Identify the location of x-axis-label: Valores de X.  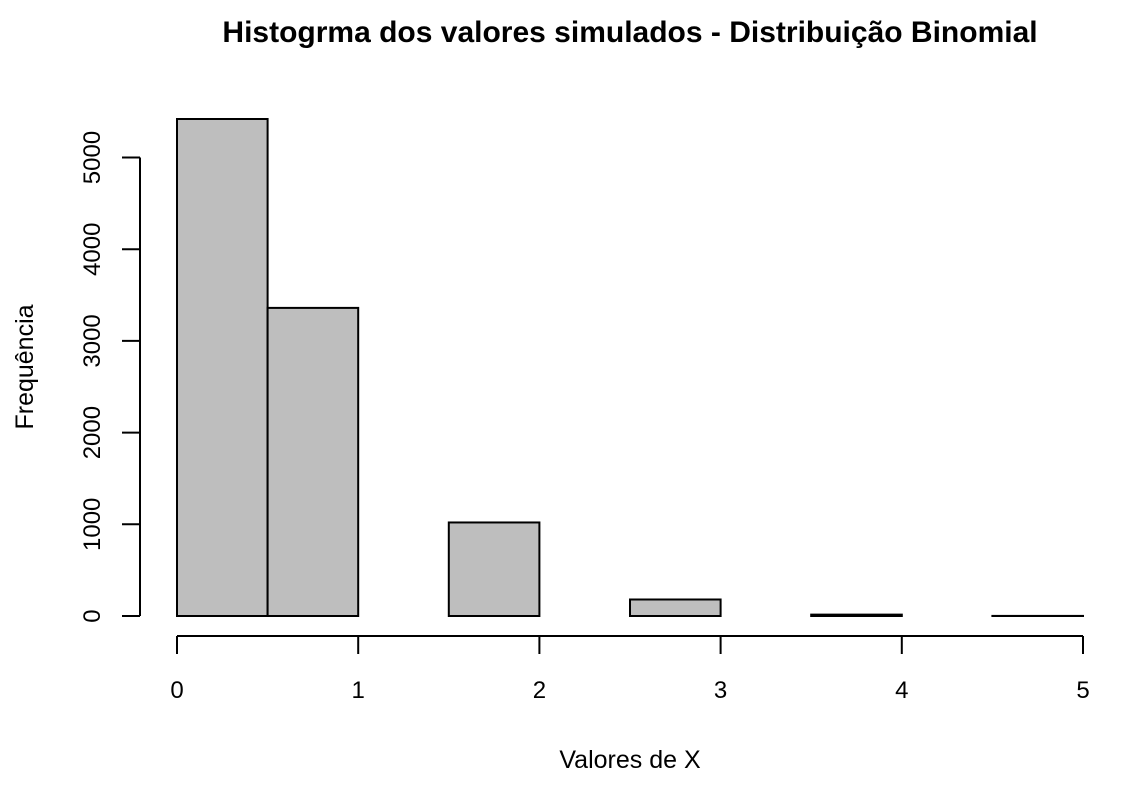
(630, 760).